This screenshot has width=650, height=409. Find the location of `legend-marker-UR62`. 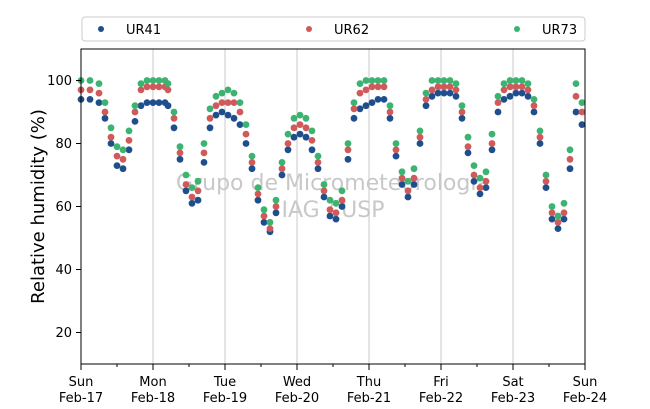

legend-marker-UR62 is located at coordinates (309, 29).